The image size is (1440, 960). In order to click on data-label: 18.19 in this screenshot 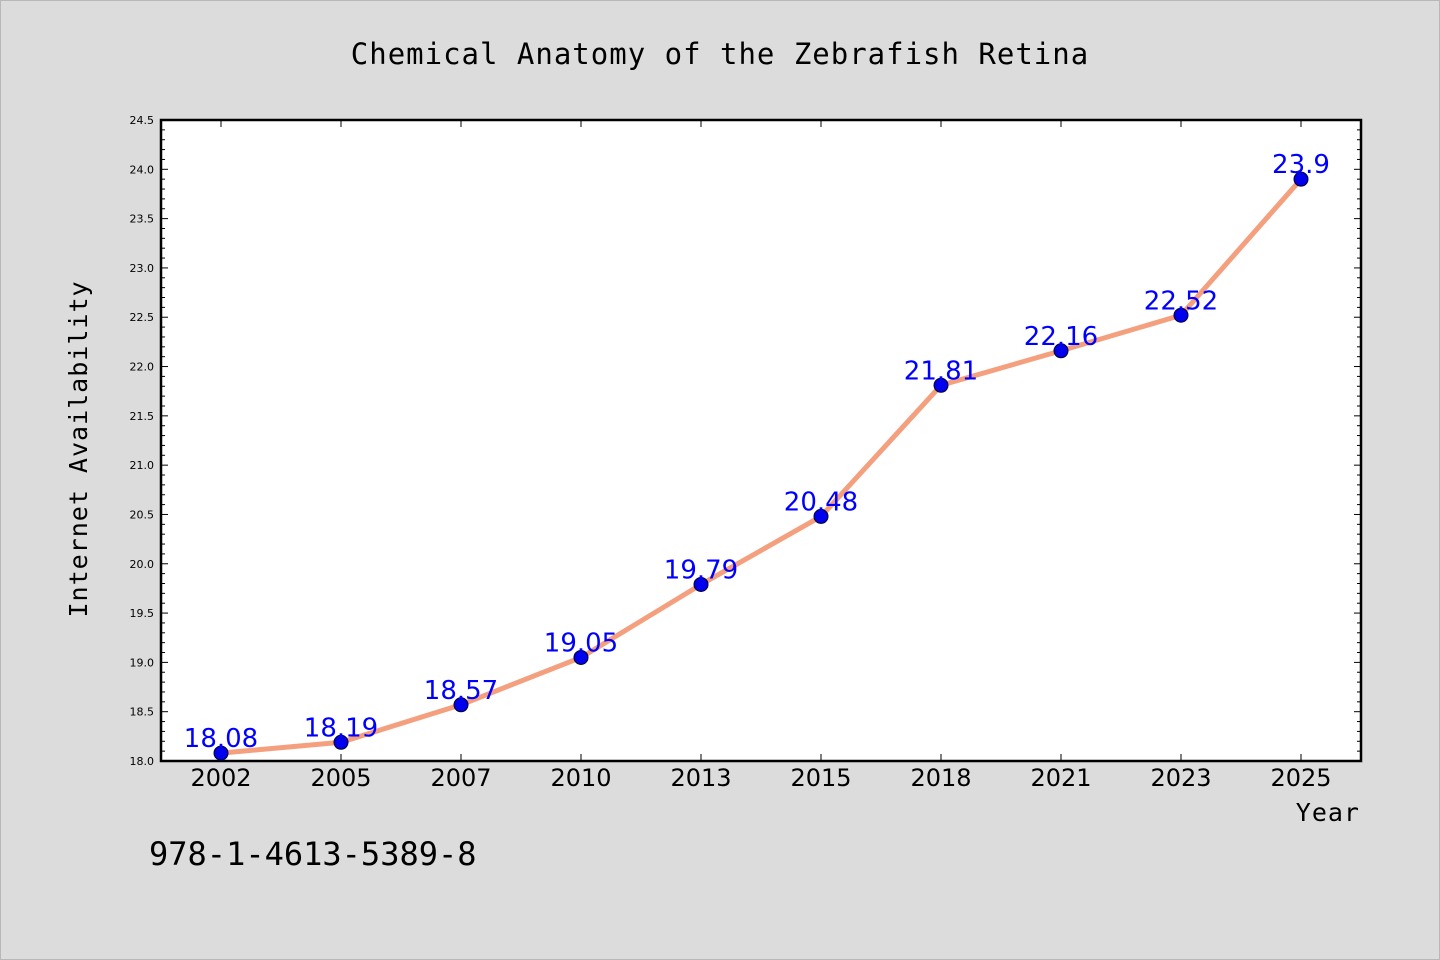, I will do `click(341, 728)`.